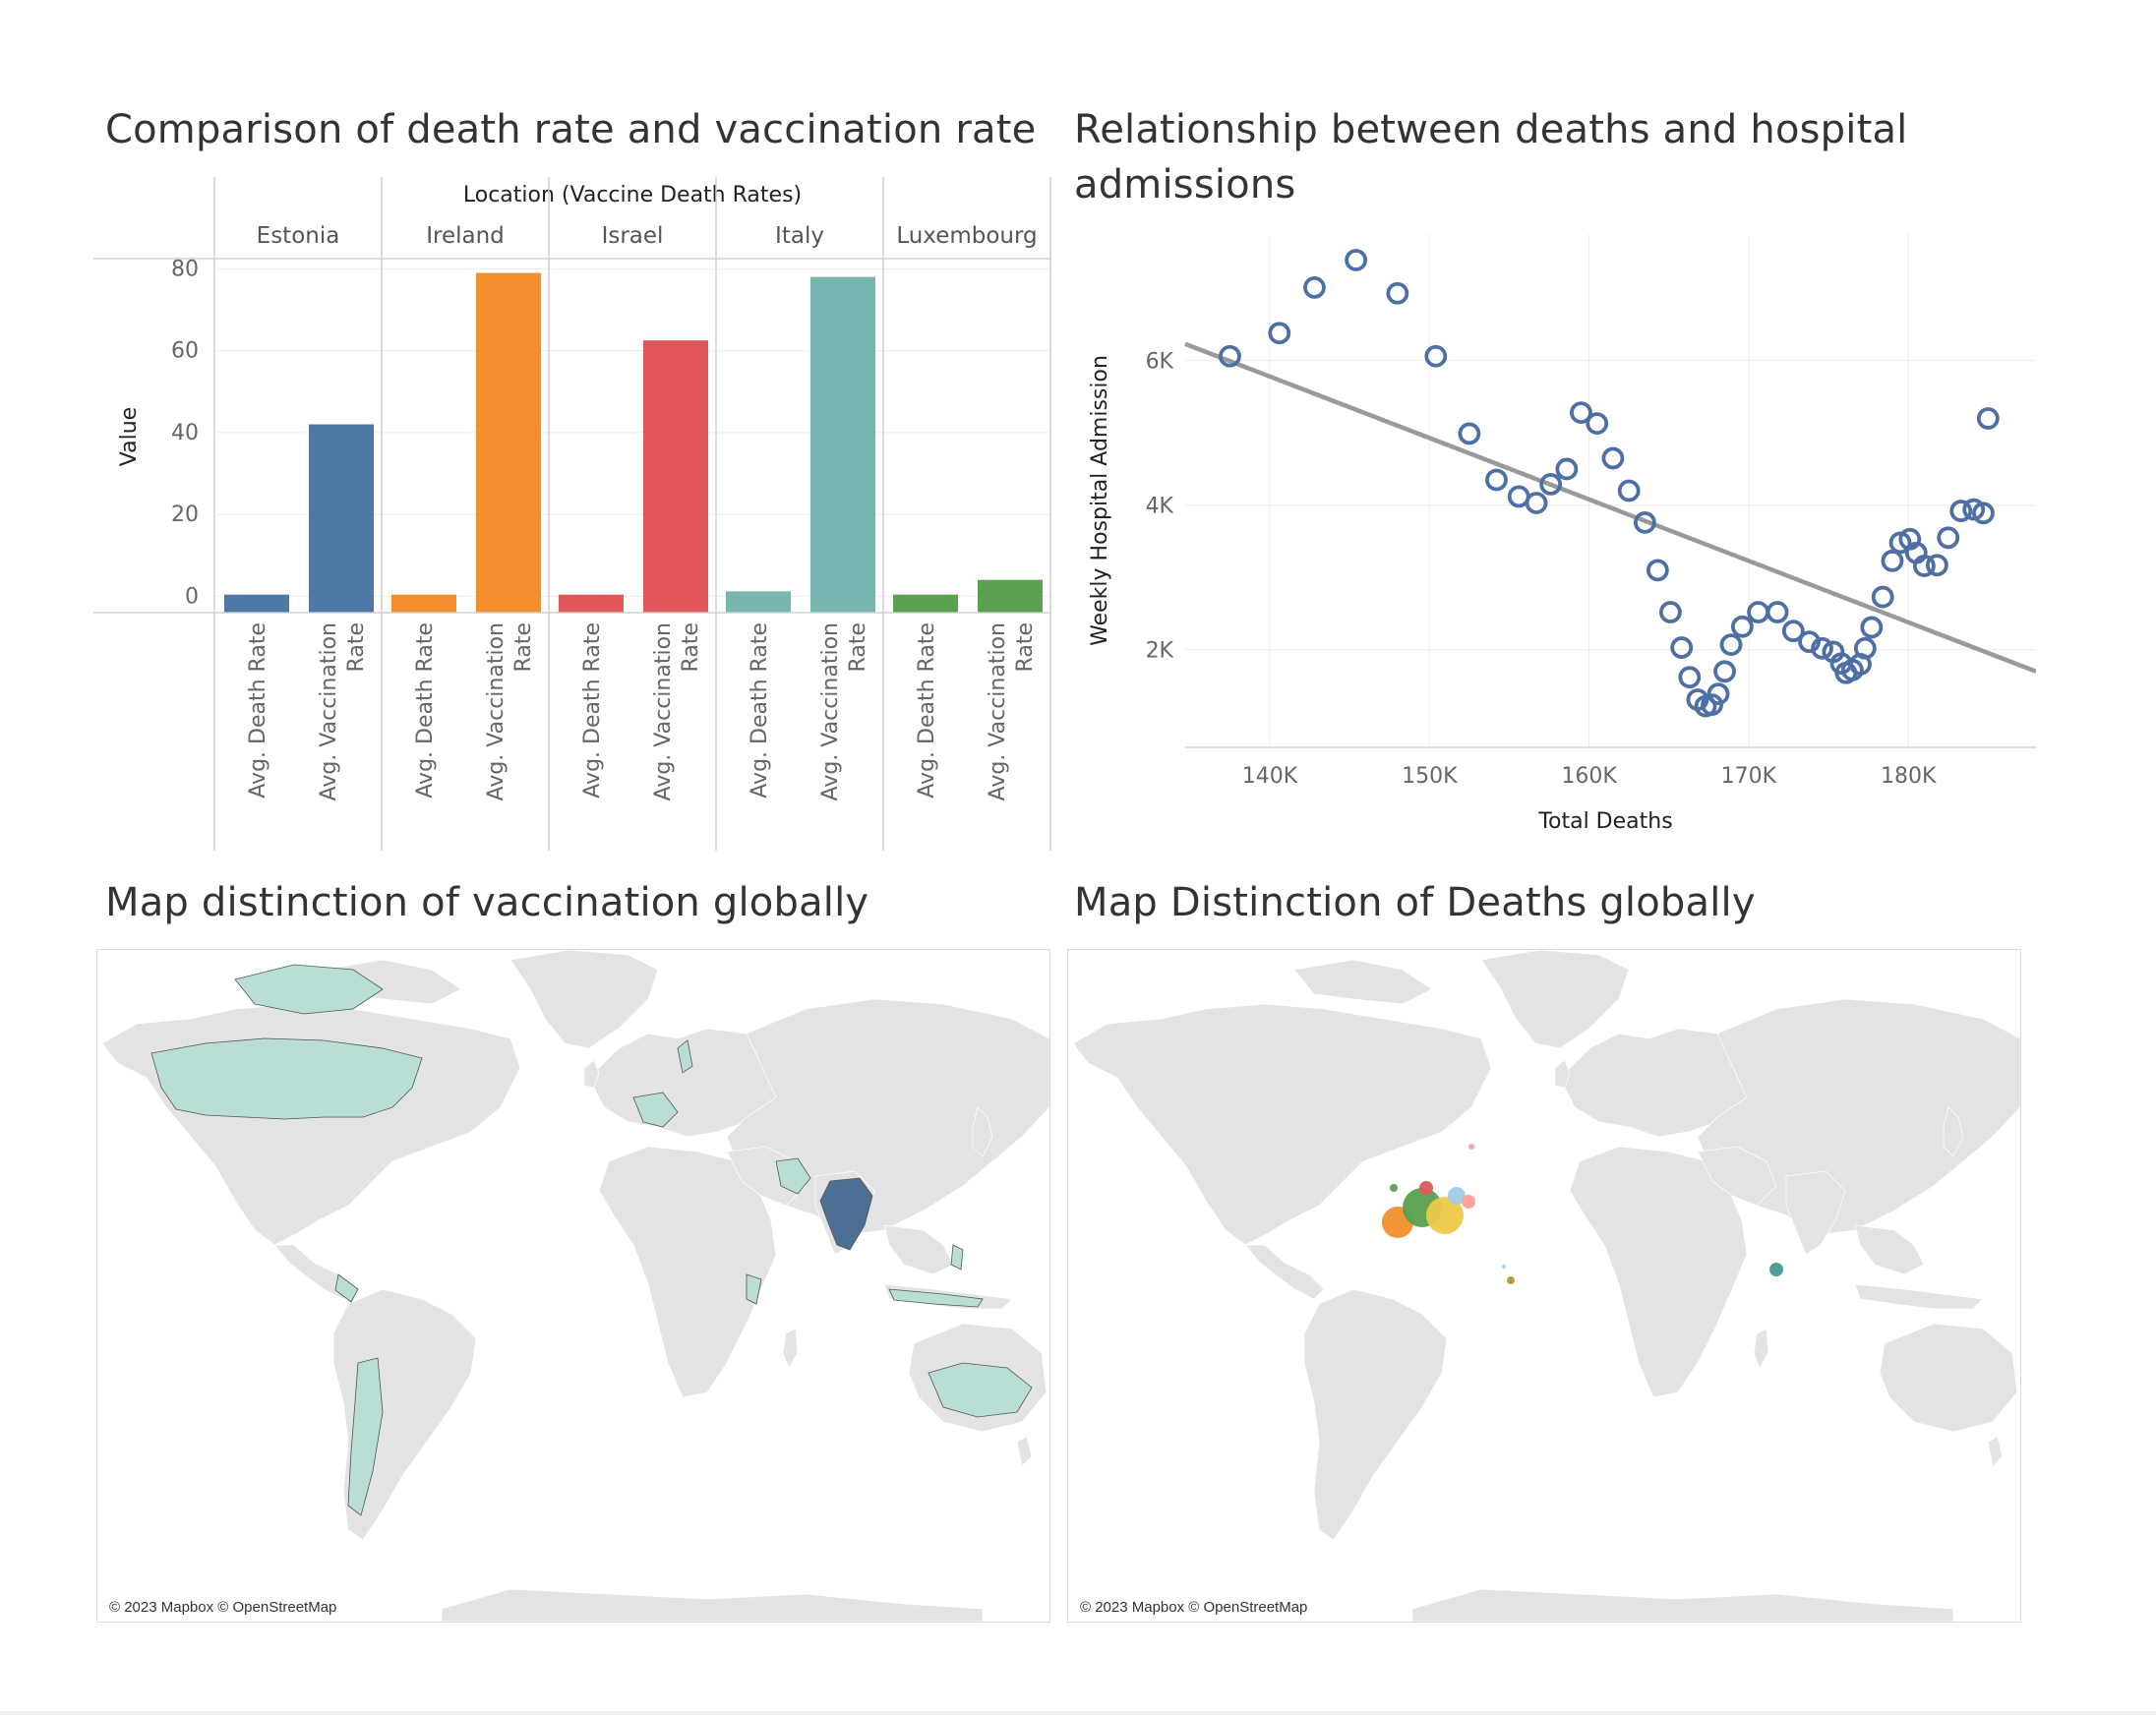 This screenshot has width=2156, height=1715. I want to click on y-tick-label: 0, so click(192, 596).